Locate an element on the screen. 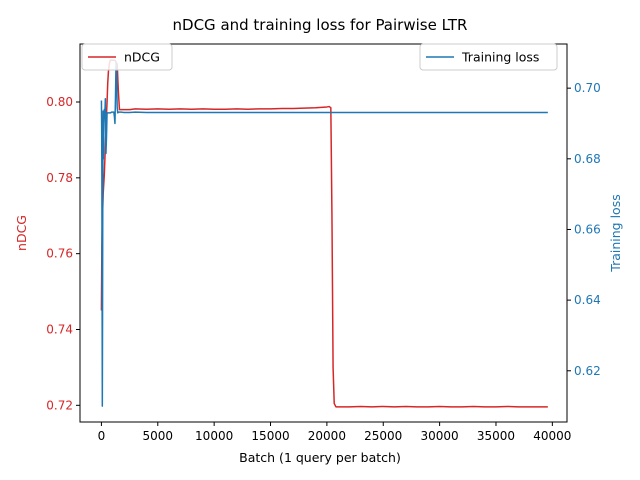  legend-ndcg: nDCG is located at coordinates (127, 57).